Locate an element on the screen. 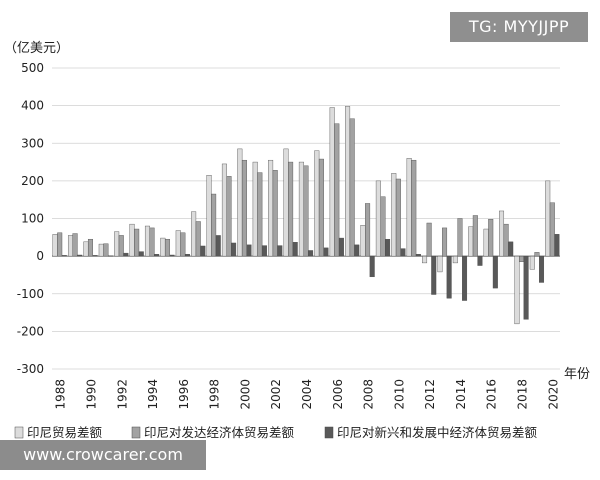 This screenshot has width=600, height=480. y-tick-label: -300 is located at coordinates (30, 369).